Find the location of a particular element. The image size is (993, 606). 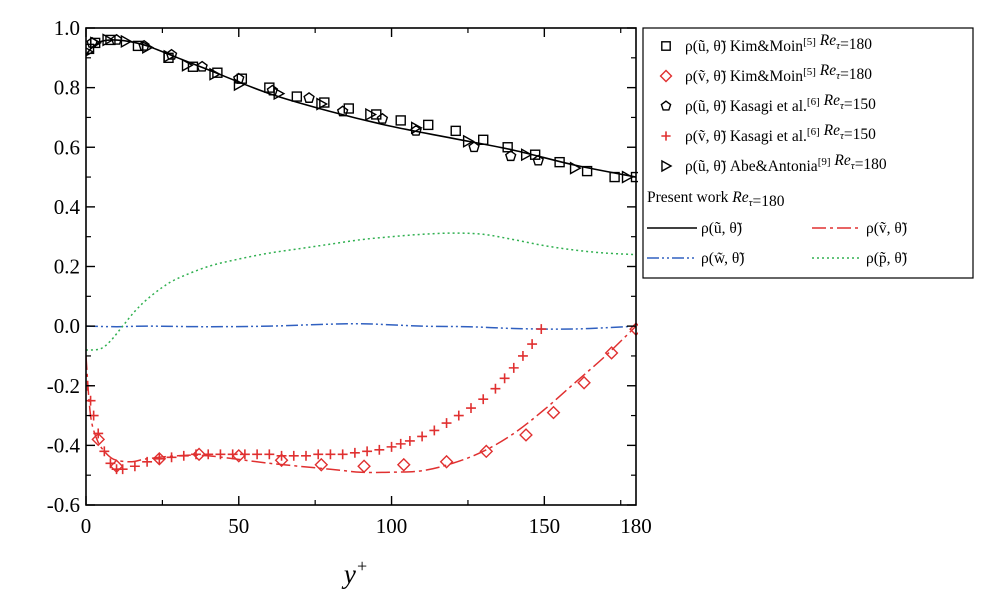

x-tick-label: 100 is located at coordinates (392, 526).